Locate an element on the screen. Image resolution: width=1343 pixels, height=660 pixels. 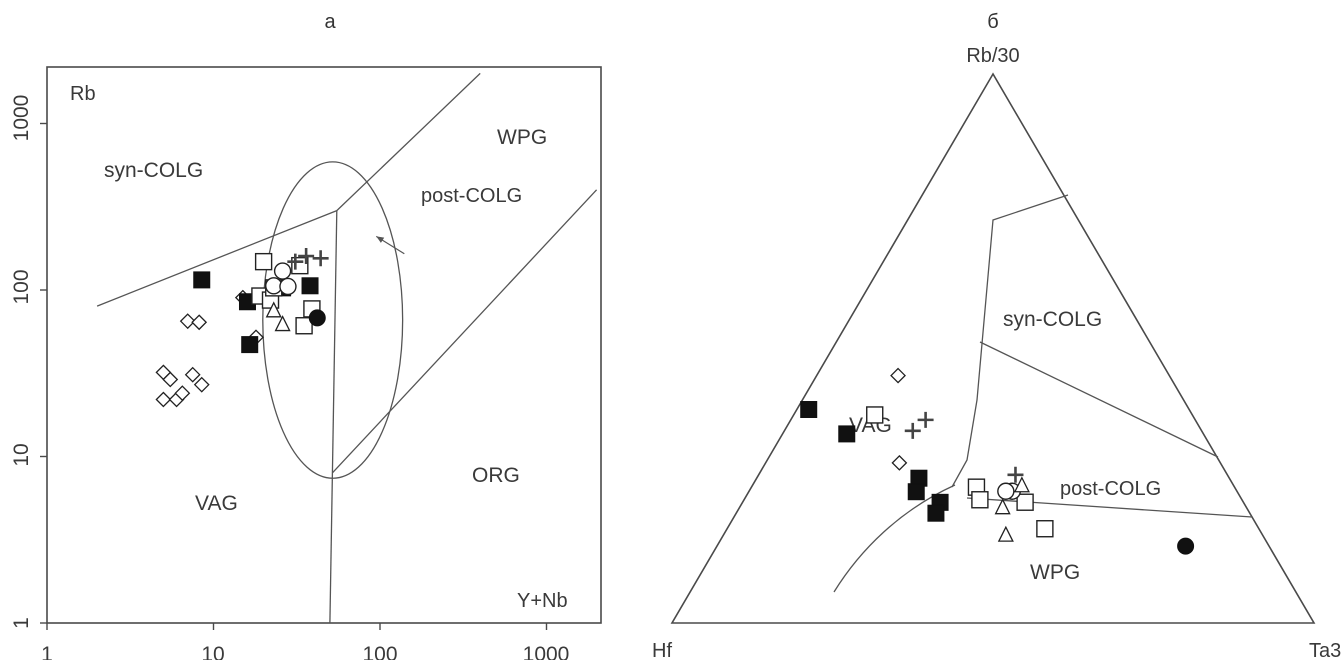
boundary-post-colg-ellipse is located at coordinates (333, 320).